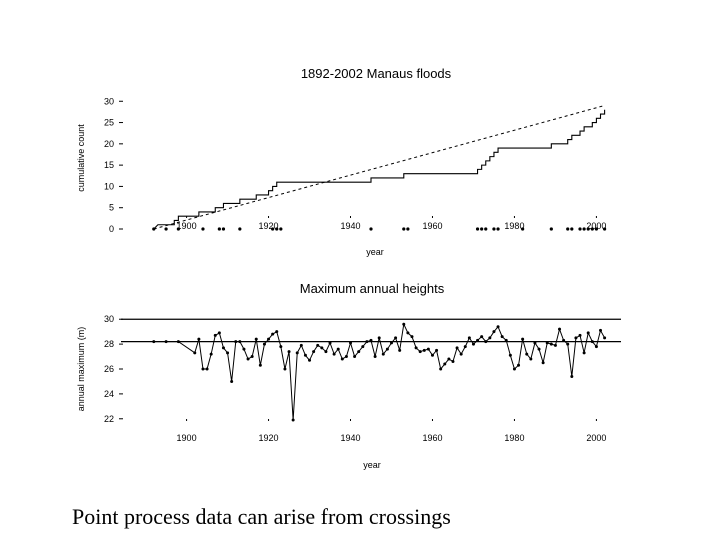 This screenshot has width=720, height=540. What do you see at coordinates (109, 123) in the screenshot?
I see `y-tick-label: 25` at bounding box center [109, 123].